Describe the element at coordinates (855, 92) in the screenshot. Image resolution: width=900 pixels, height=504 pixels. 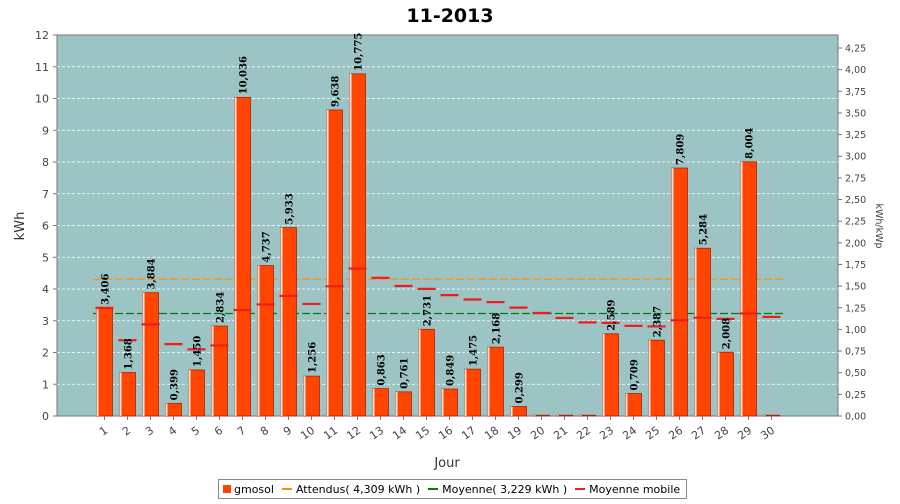
I see `y2-tick-label: 3,75` at that location.